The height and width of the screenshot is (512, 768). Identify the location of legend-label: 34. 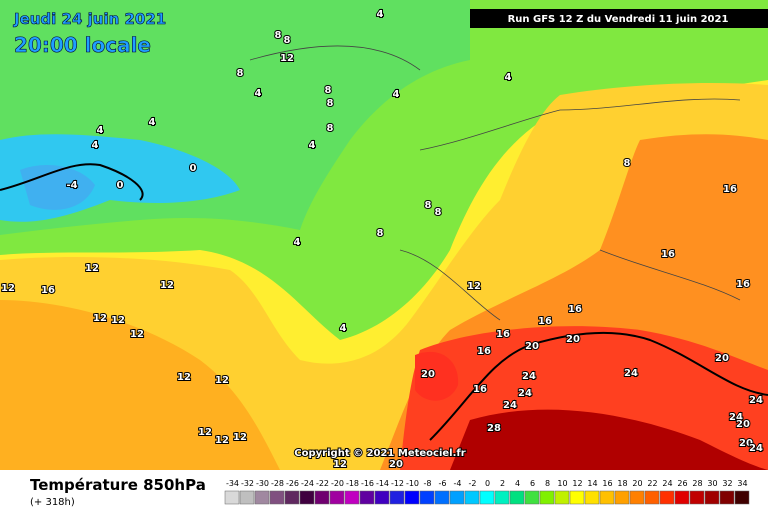
(742, 483).